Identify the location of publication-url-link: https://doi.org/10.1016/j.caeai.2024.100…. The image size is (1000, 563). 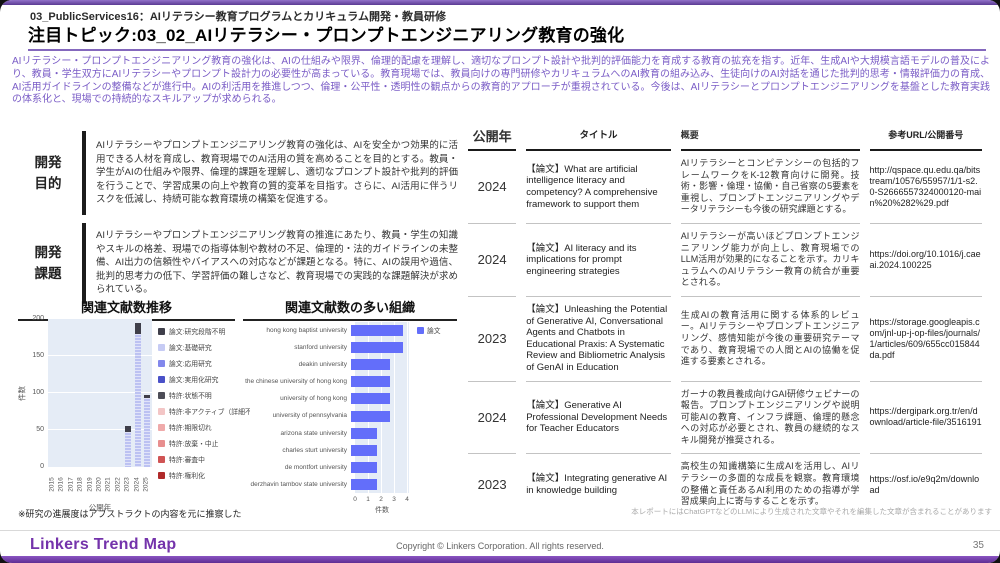
(925, 260).